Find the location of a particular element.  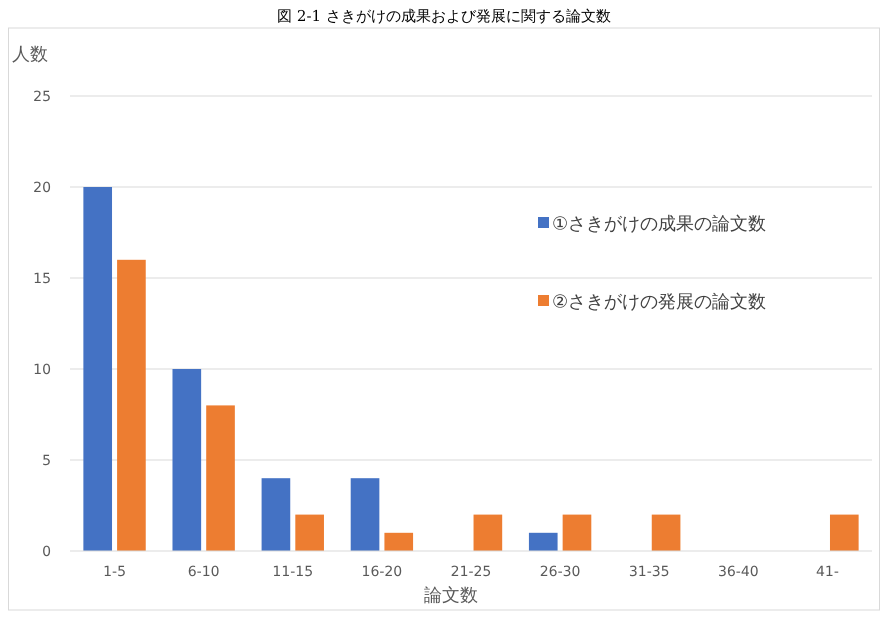

y-tick-label: 20 is located at coordinates (42, 188).